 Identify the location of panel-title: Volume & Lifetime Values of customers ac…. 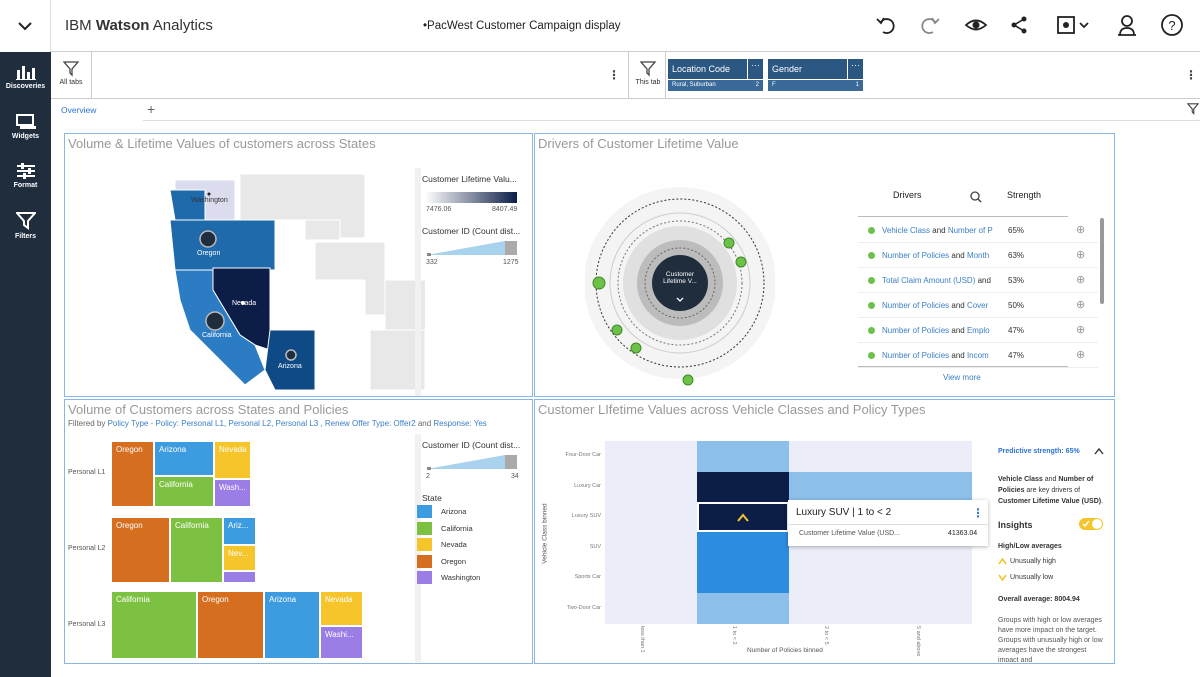
(222, 143).